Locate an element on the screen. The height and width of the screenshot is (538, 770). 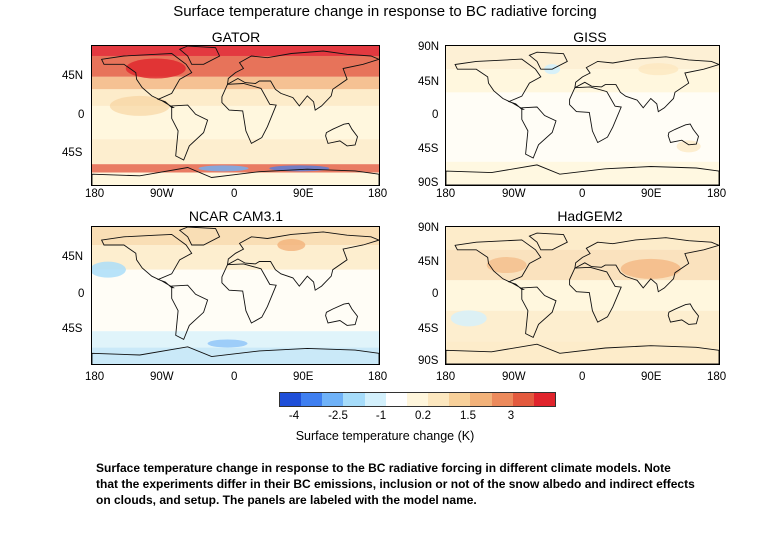
map-panel-giss is located at coordinates (582, 115).